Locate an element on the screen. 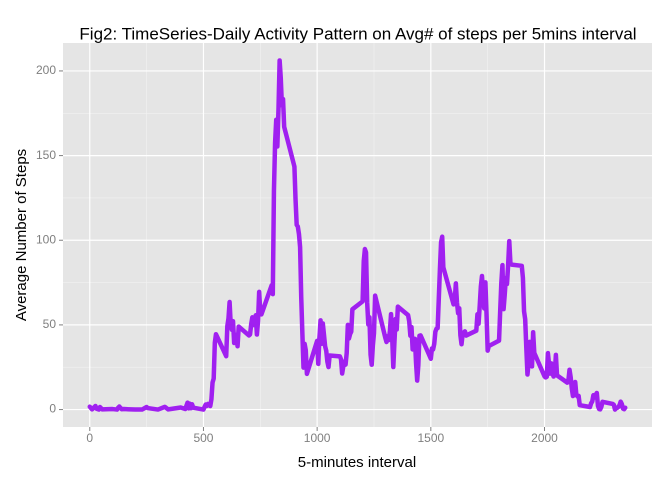 The width and height of the screenshot is (672, 480). y-tick-label: 150 is located at coordinates (46, 155).